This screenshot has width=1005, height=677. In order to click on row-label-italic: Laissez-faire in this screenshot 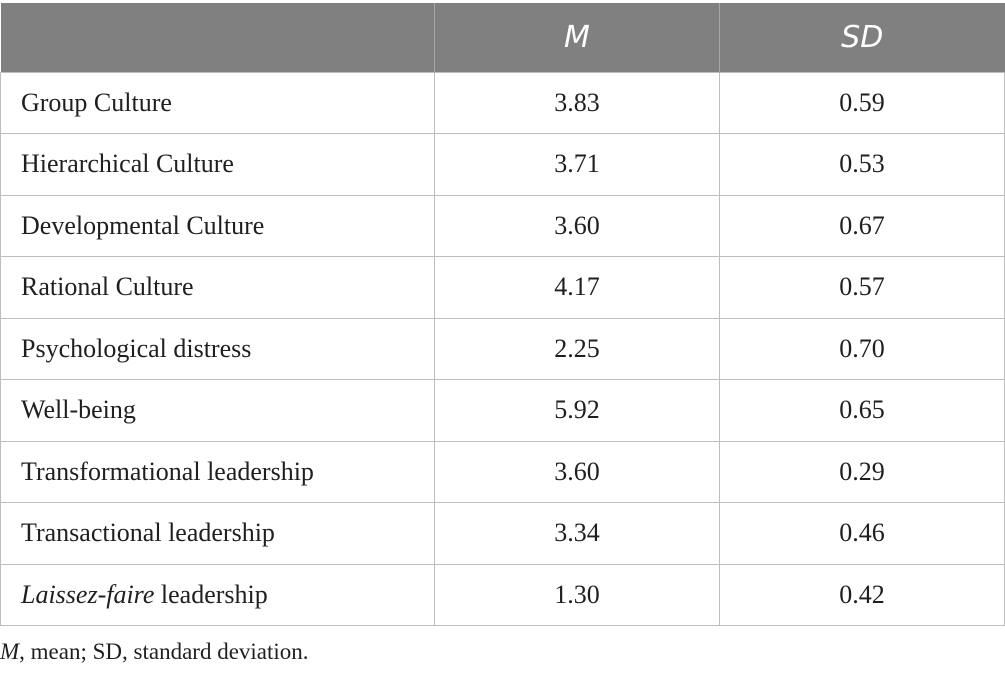, I will do `click(88, 594)`.